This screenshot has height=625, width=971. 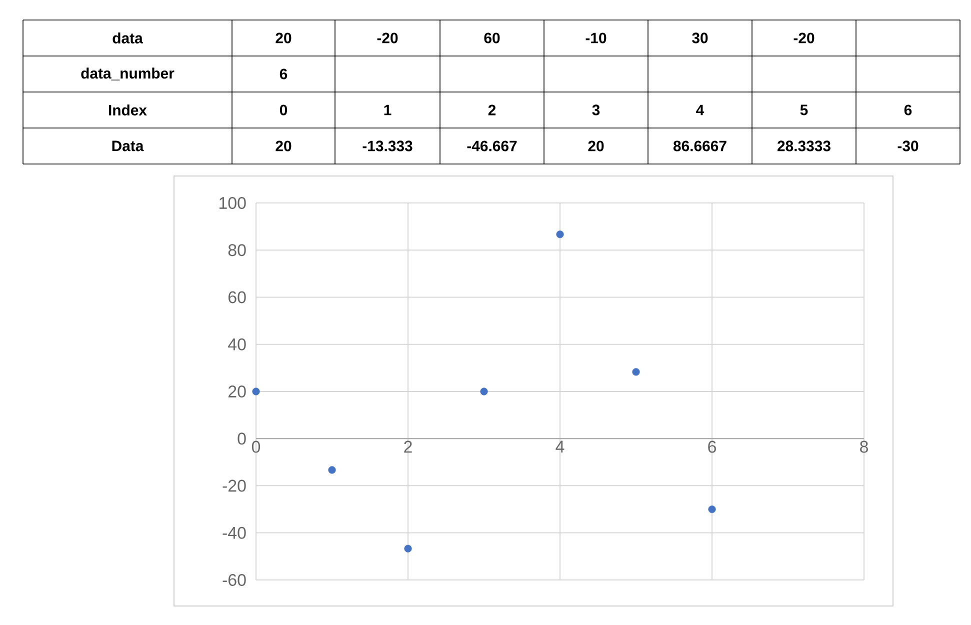 What do you see at coordinates (234, 580) in the screenshot?
I see `y-tick-label: -60` at bounding box center [234, 580].